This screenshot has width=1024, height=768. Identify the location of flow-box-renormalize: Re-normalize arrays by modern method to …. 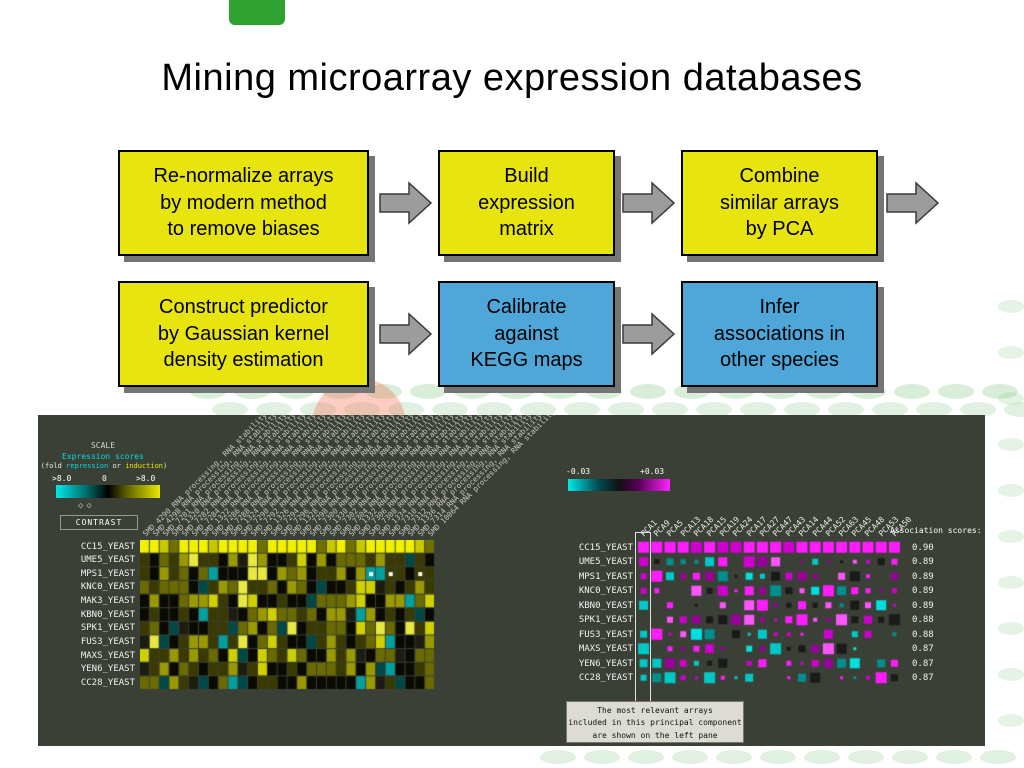
(243, 203).